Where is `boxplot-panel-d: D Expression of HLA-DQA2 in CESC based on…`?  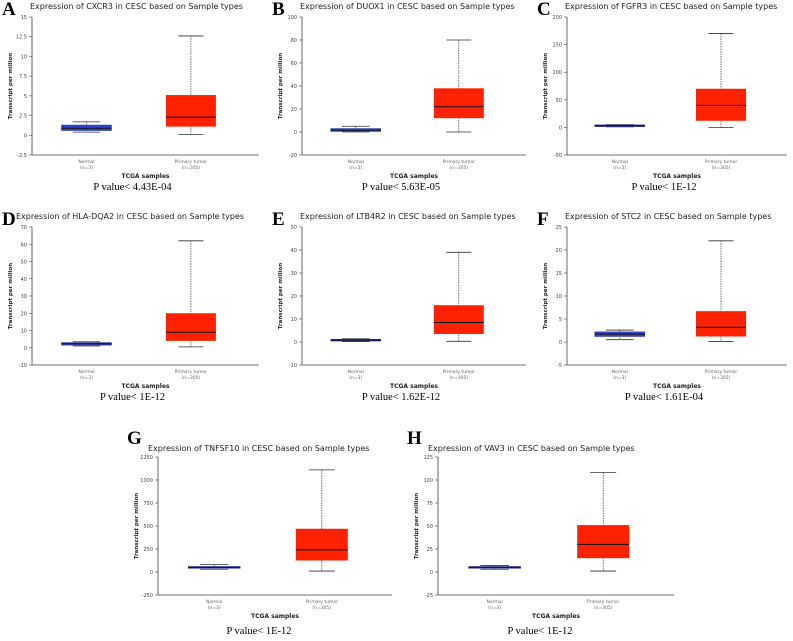
boxplot-panel-d: D Expression of HLA-DQA2 in CESC based on… is located at coordinates (132, 307).